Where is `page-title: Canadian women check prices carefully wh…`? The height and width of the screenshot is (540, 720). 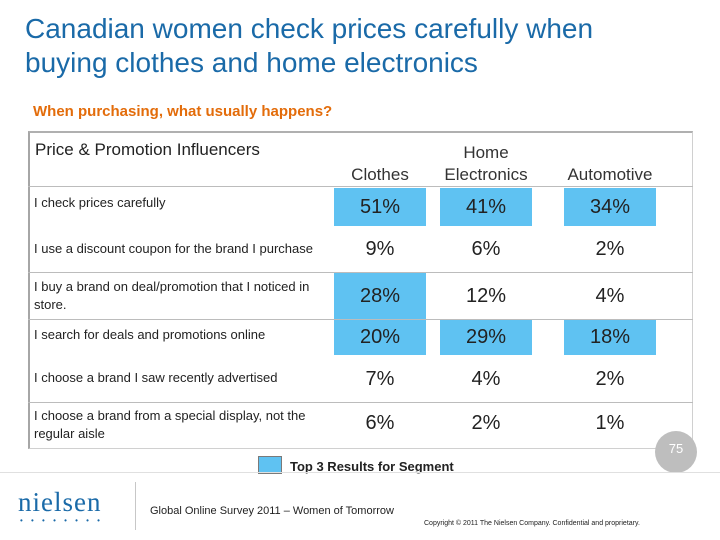 page-title: Canadian women check prices carefully wh… is located at coordinates (309, 45).